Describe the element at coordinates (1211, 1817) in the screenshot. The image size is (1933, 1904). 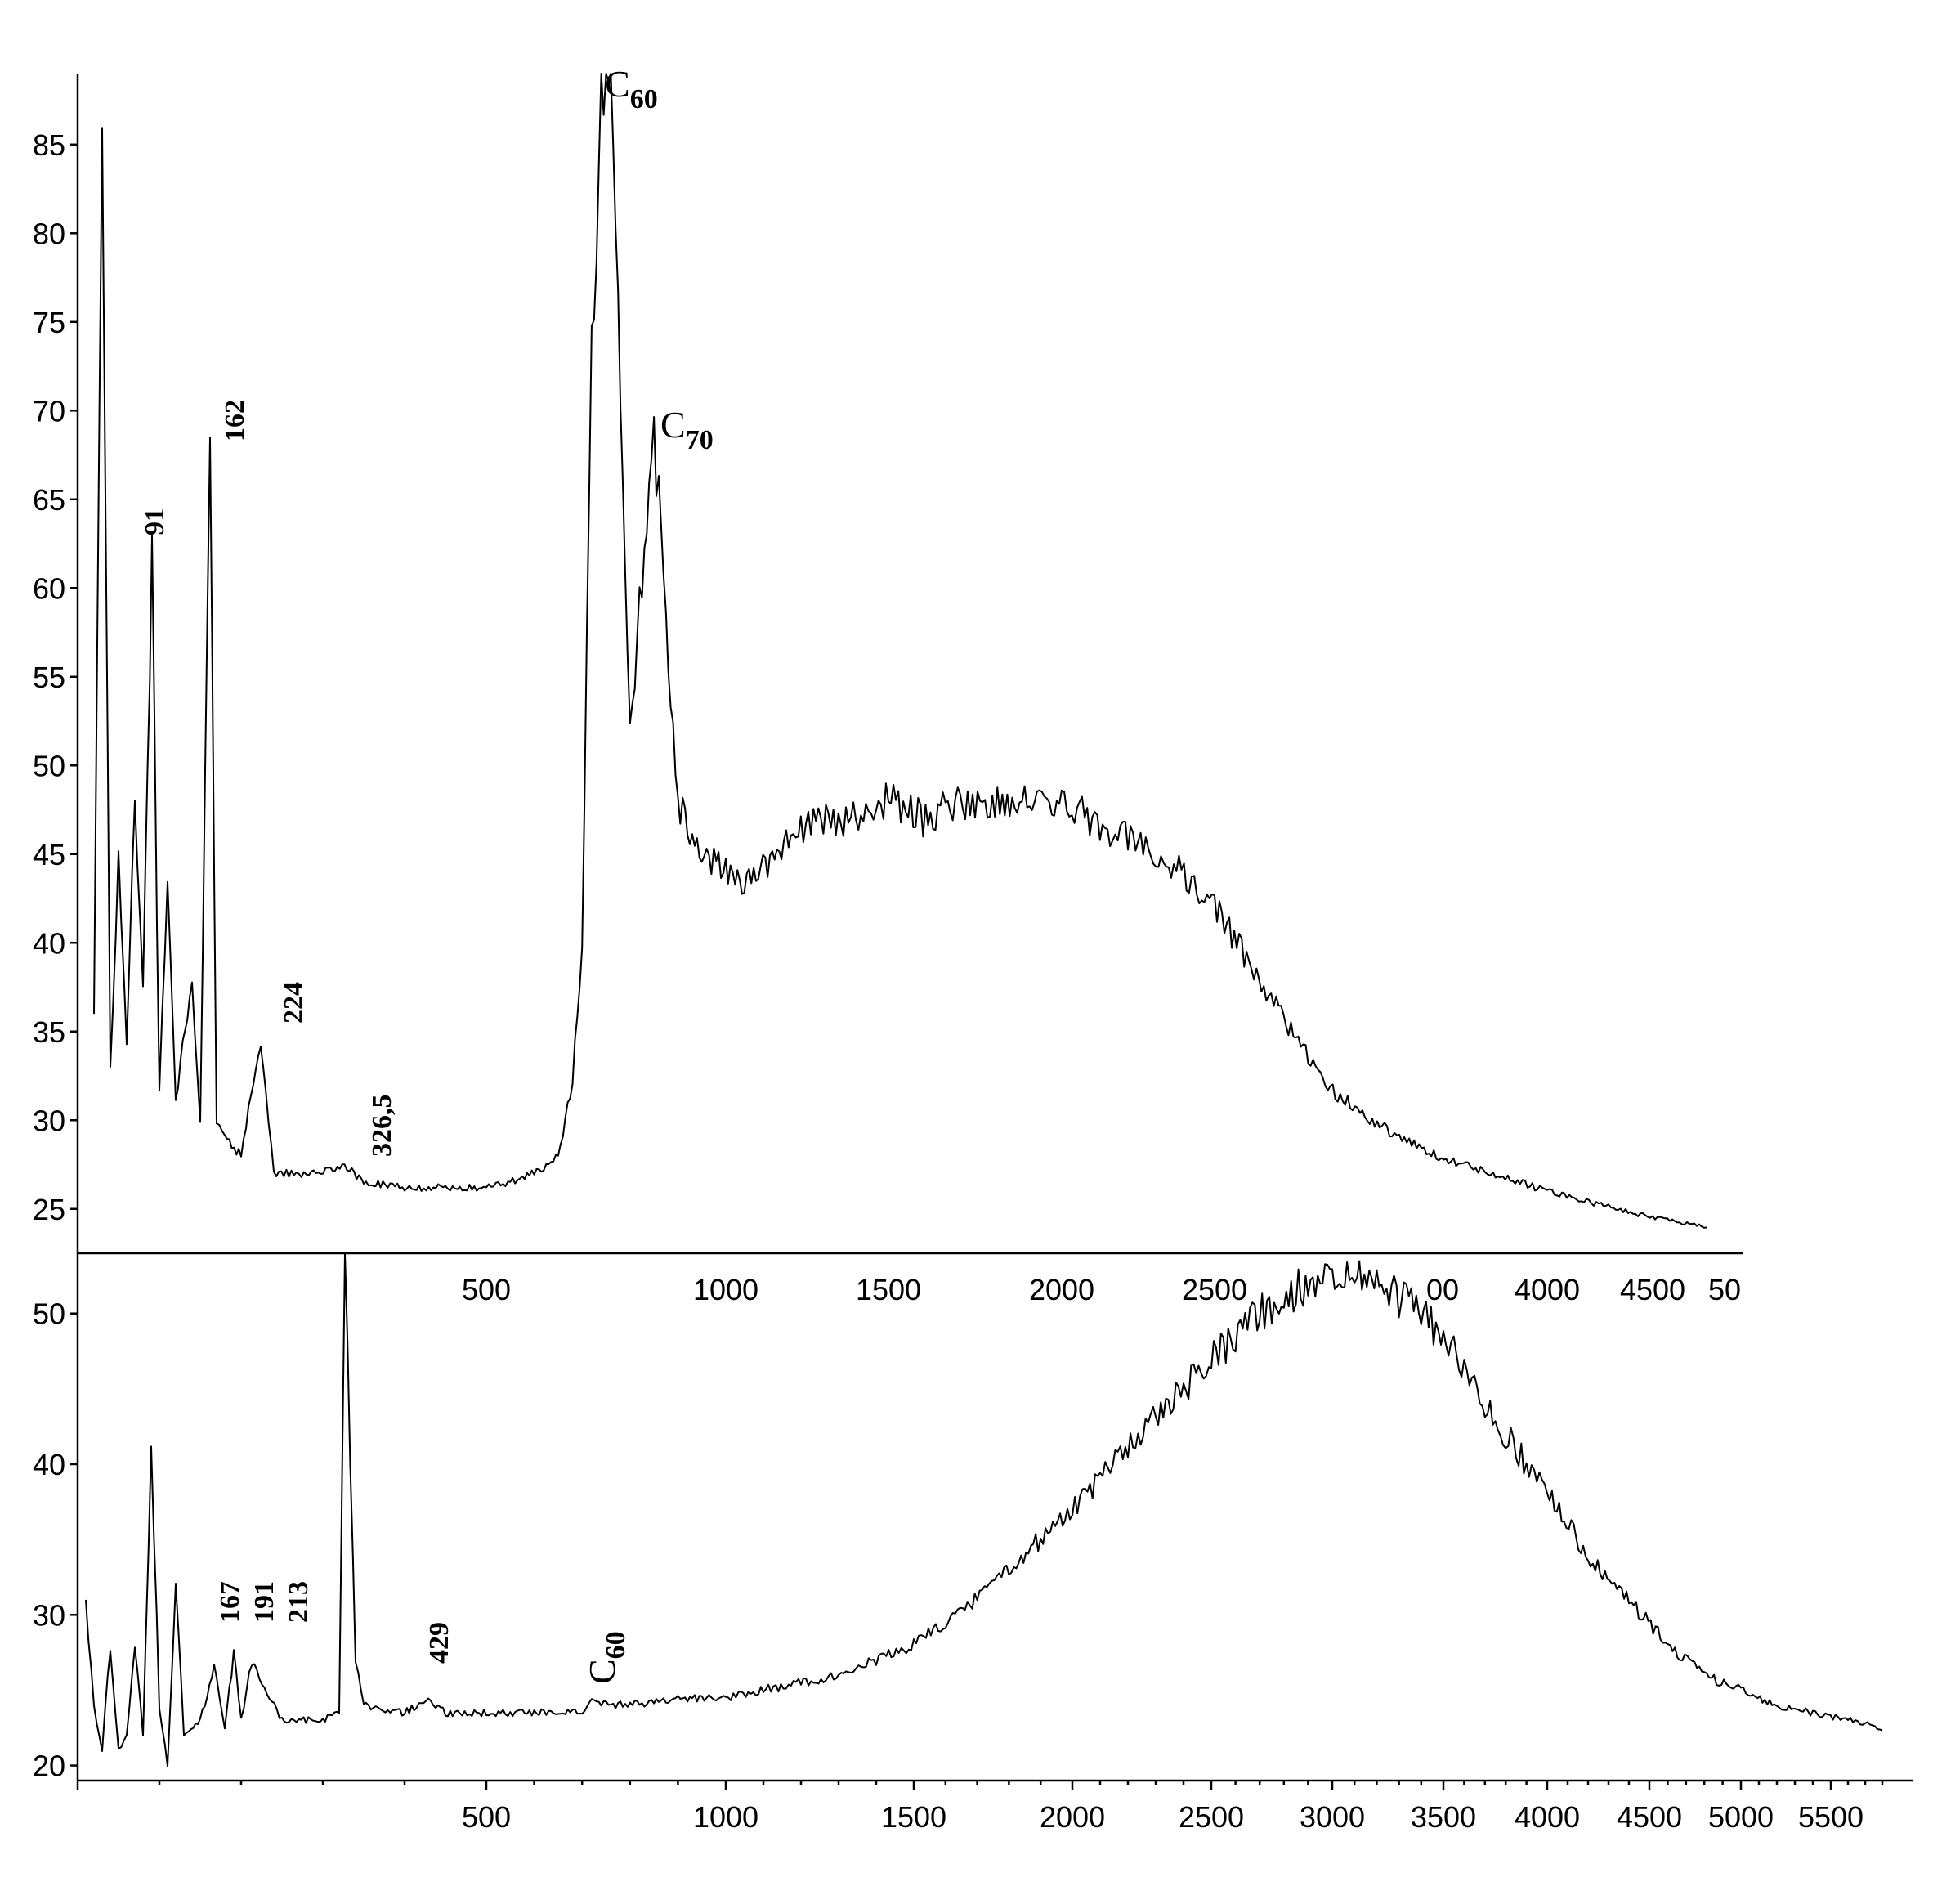
I see `bottom-x-tick-label: 2500` at that location.